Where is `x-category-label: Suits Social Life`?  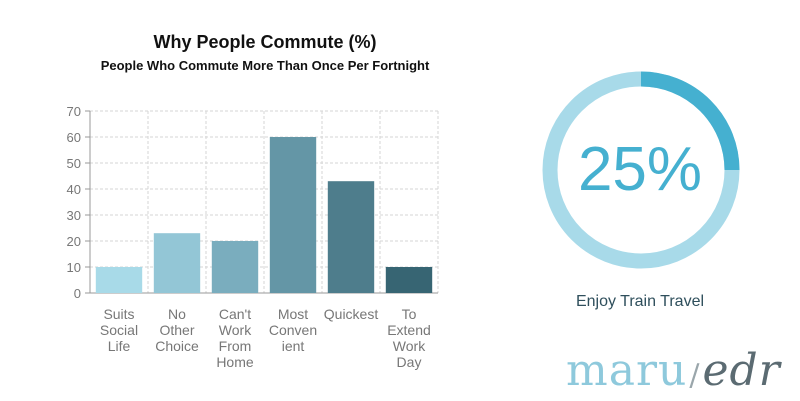 x-category-label: Suits Social Life is located at coordinates (119, 330).